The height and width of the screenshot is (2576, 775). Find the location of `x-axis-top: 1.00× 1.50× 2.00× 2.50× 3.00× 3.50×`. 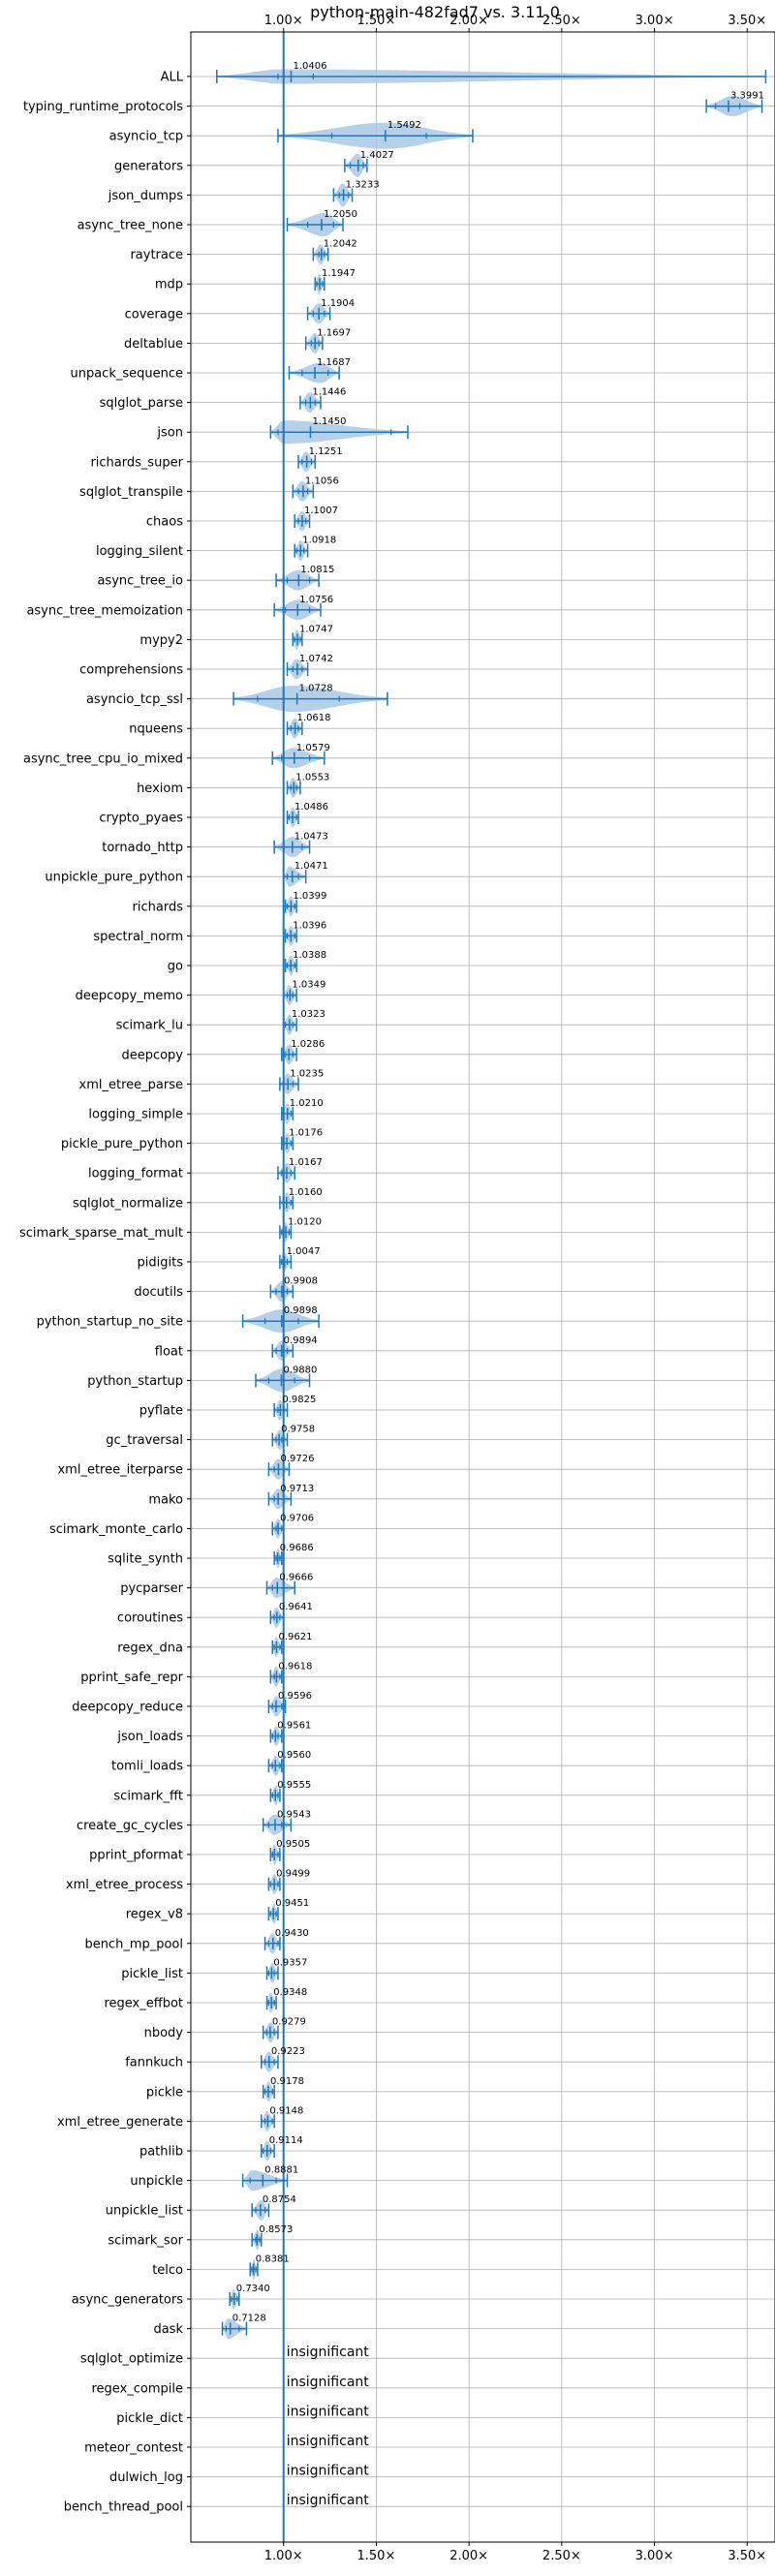

x-axis-top: 1.00× 1.50× 2.00× 2.50× 3.00× 3.50× is located at coordinates (515, 23).